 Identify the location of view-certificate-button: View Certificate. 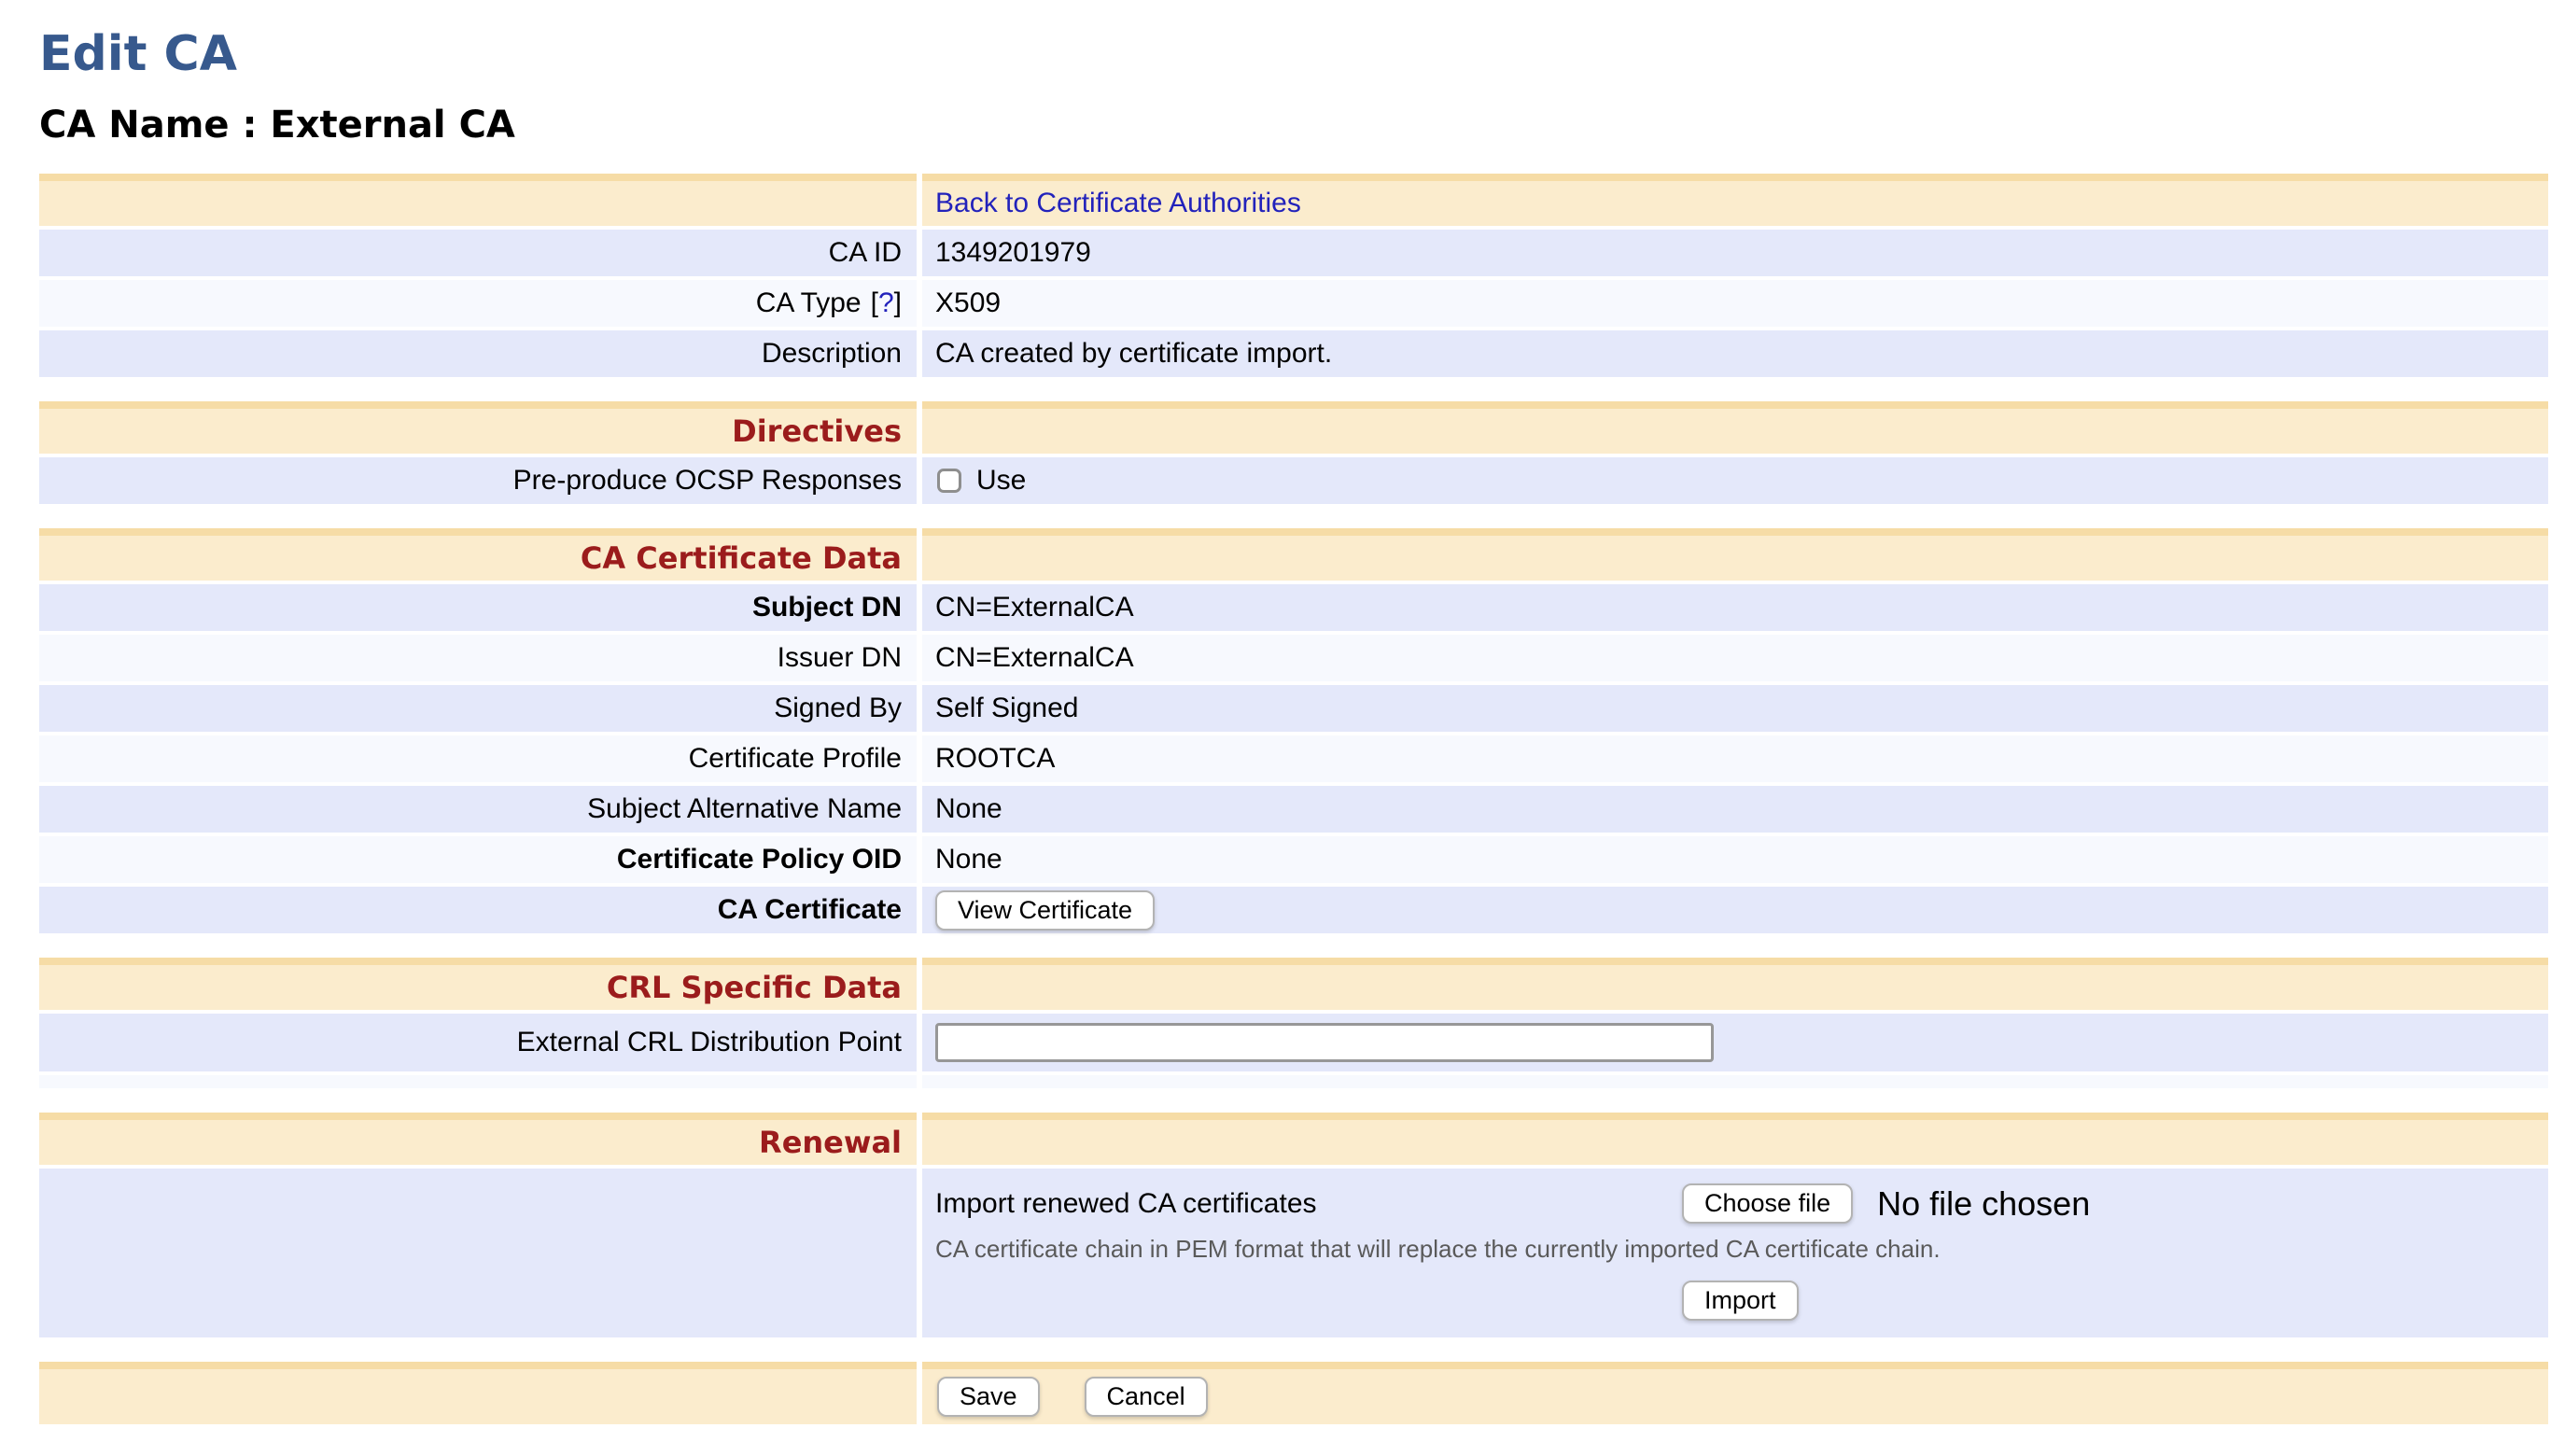
(1045, 910).